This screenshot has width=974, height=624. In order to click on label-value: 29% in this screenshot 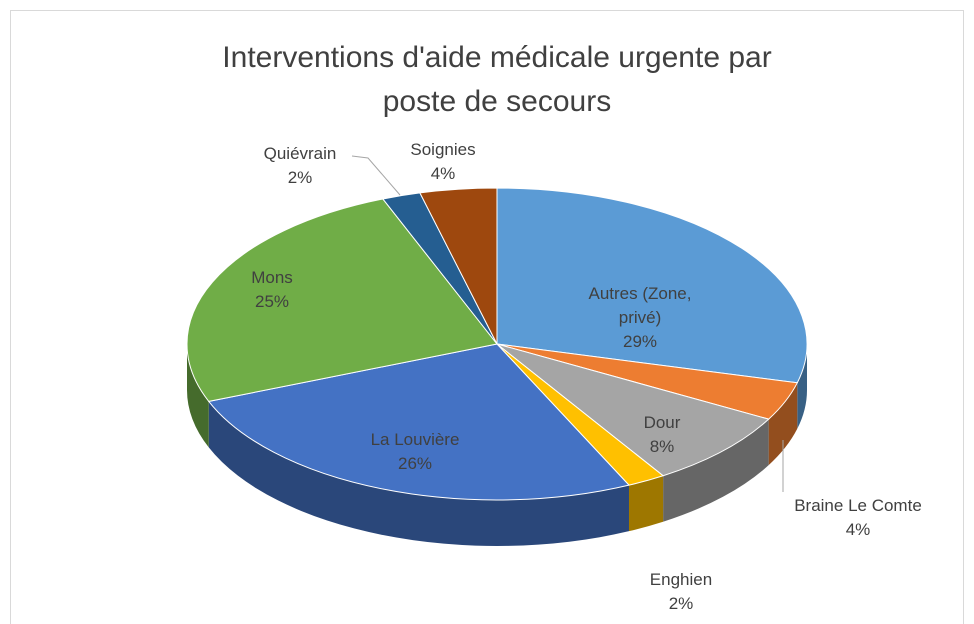, I will do `click(640, 341)`.